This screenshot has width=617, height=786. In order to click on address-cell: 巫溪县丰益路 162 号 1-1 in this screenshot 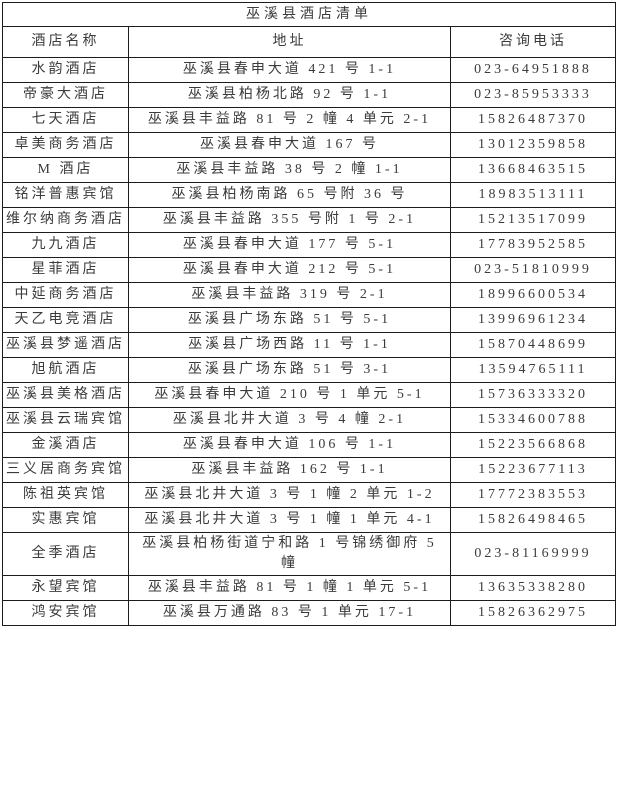, I will do `click(289, 470)`.